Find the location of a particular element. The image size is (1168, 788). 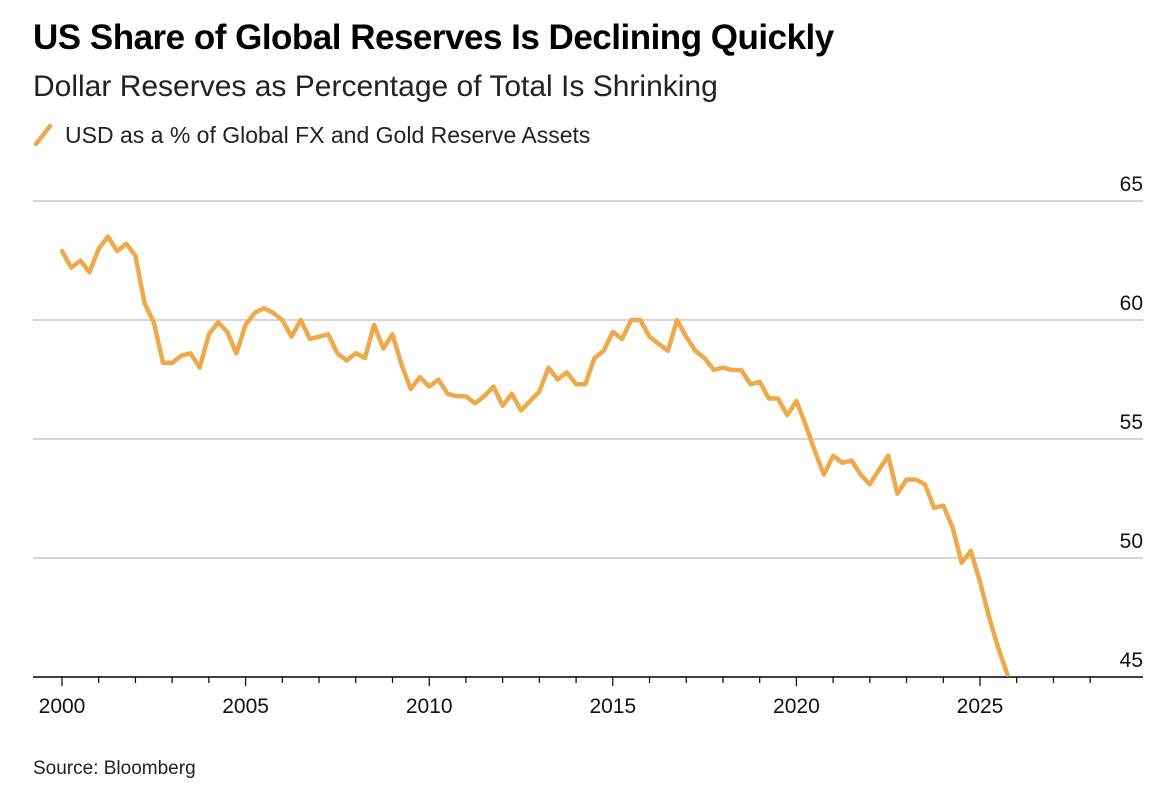

y-tick-label: 55 is located at coordinates (1131, 422).